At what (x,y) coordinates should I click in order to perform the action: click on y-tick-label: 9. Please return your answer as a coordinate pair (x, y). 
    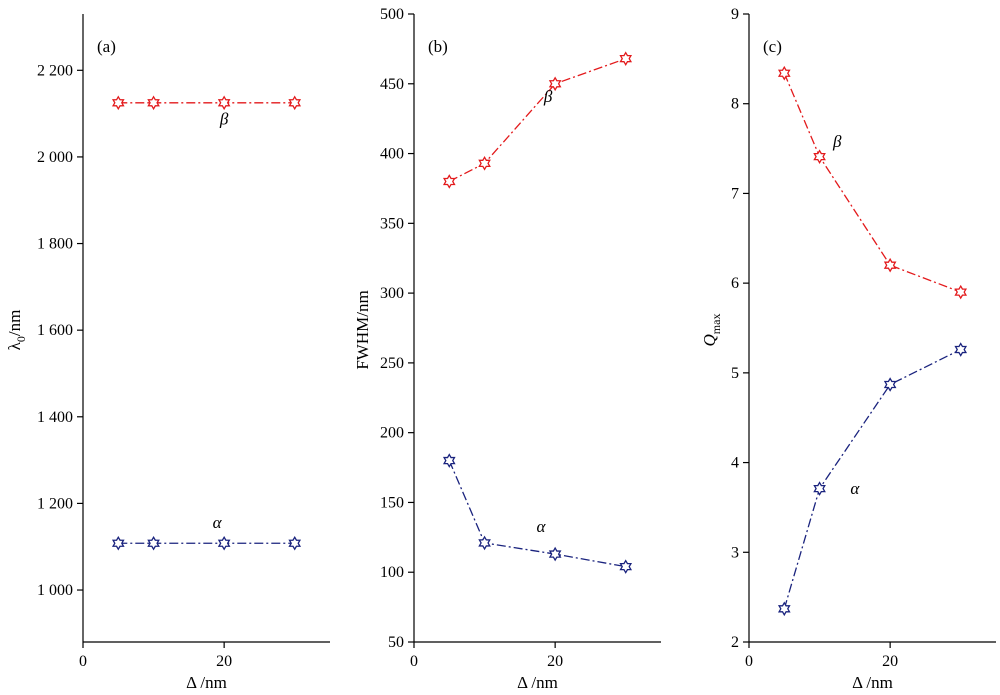
    Looking at the image, I should click on (735, 14).